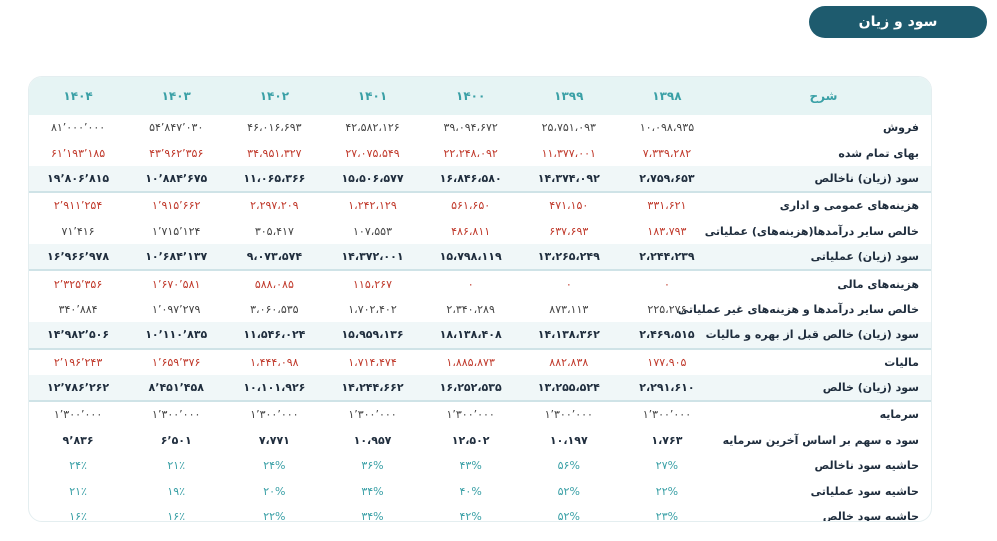 This screenshot has width=997, height=541. I want to click on table-cell: ۲۴%, so click(274, 466).